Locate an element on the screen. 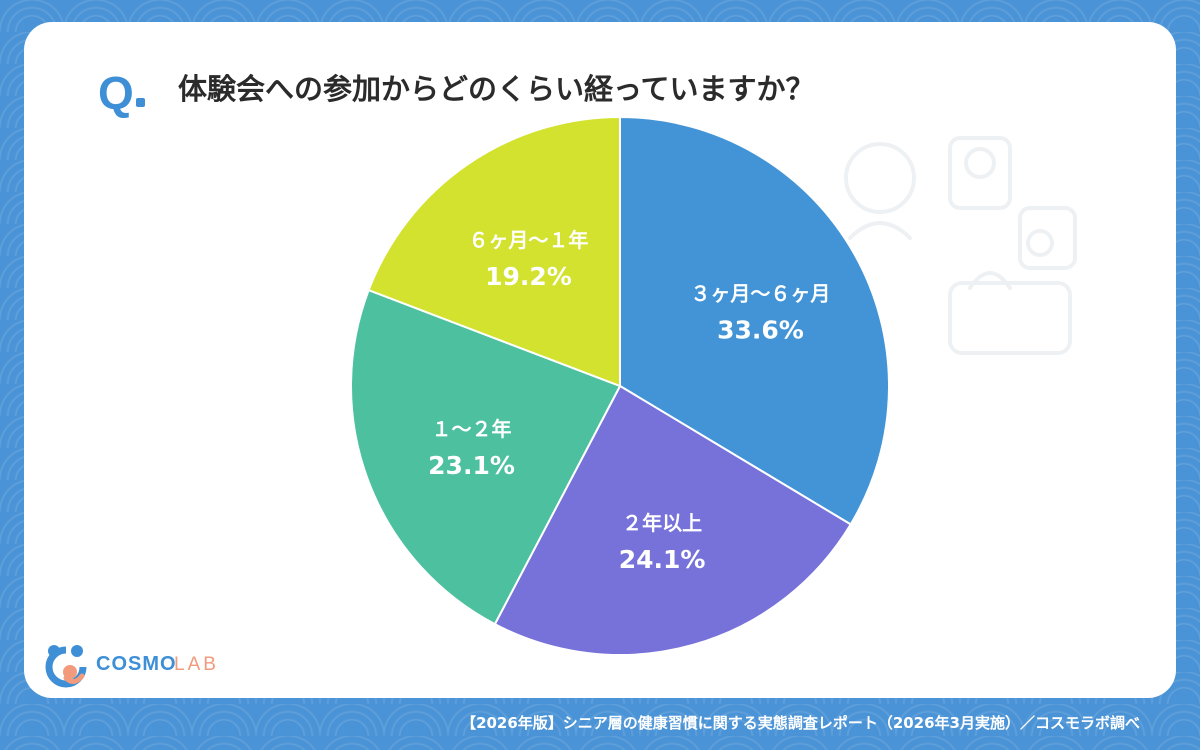  logo-text-cosmo: COSMO is located at coordinates (136, 664).